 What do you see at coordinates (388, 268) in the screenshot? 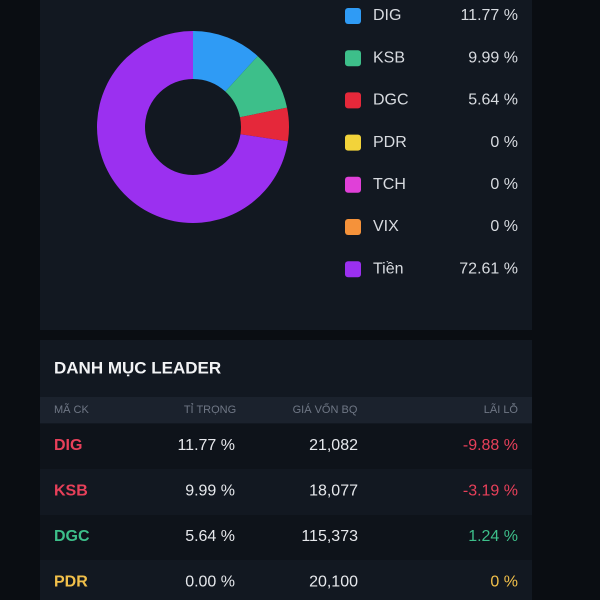
I see `legend-label: Tiền` at bounding box center [388, 268].